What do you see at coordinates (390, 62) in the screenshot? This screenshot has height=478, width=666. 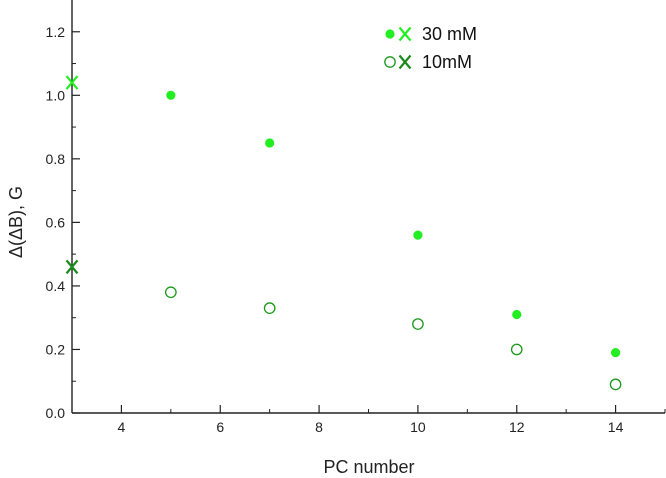 I see `legend-open-circle-icon` at bounding box center [390, 62].